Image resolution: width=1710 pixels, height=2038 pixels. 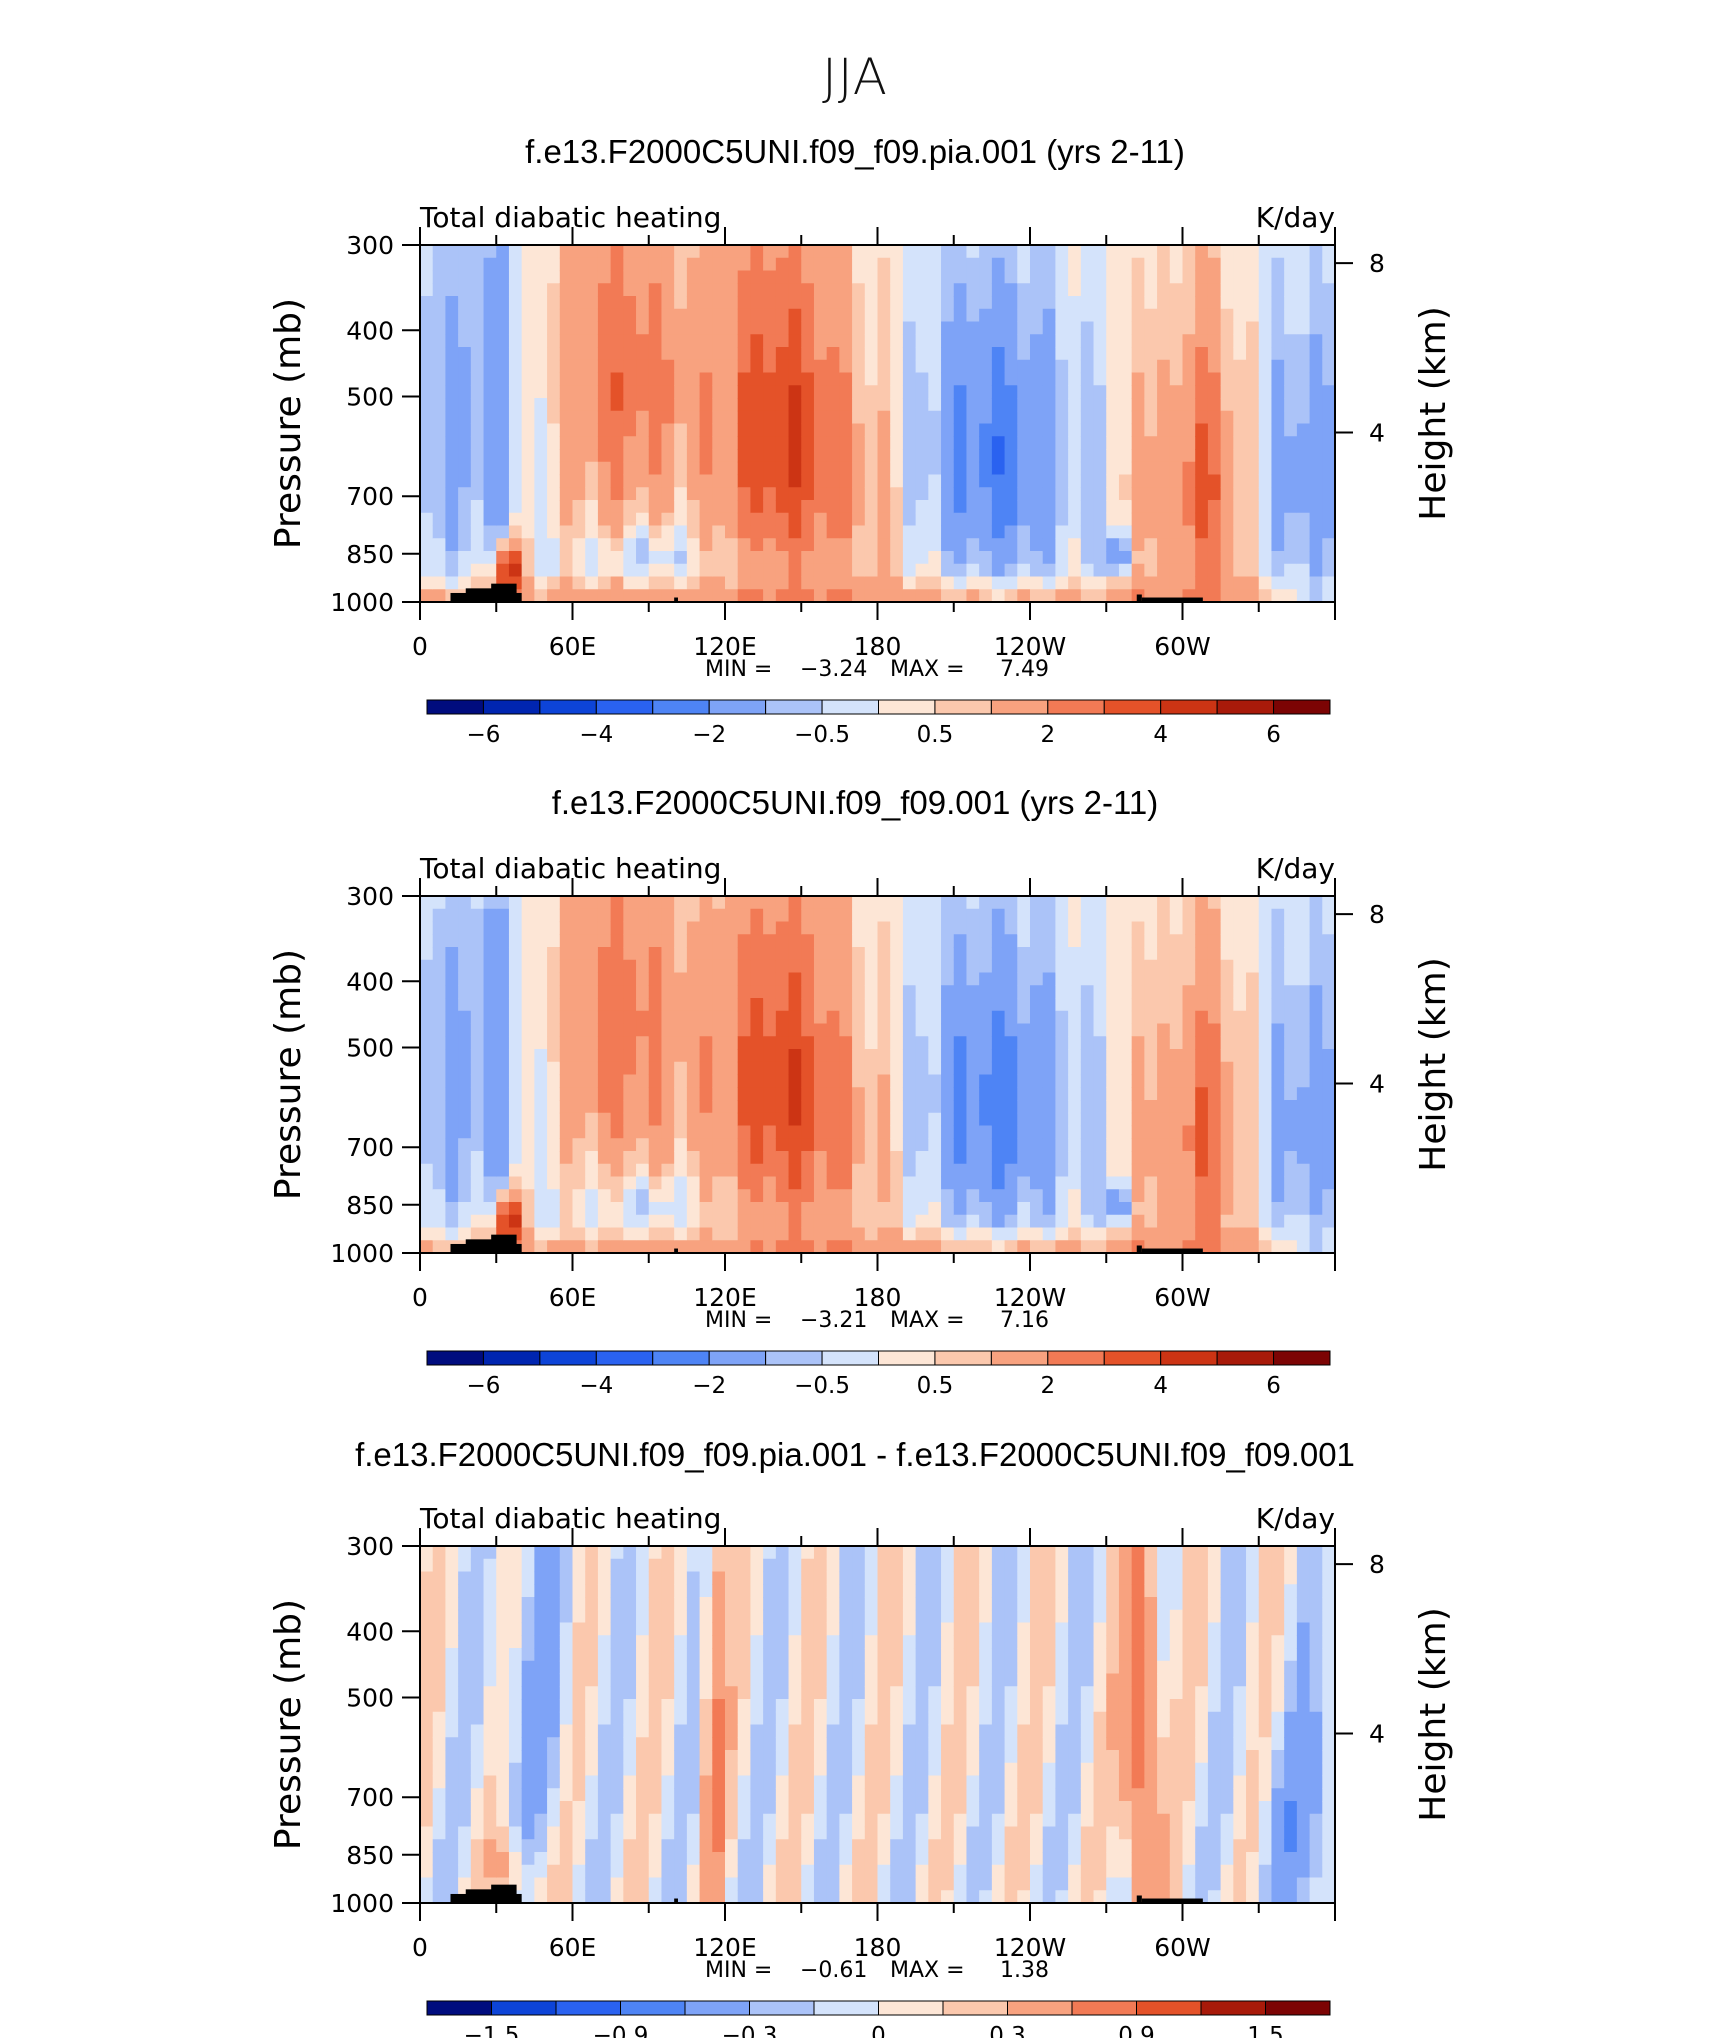 I want to click on y2-tick-label: 4, so click(x=1377, y=1084).